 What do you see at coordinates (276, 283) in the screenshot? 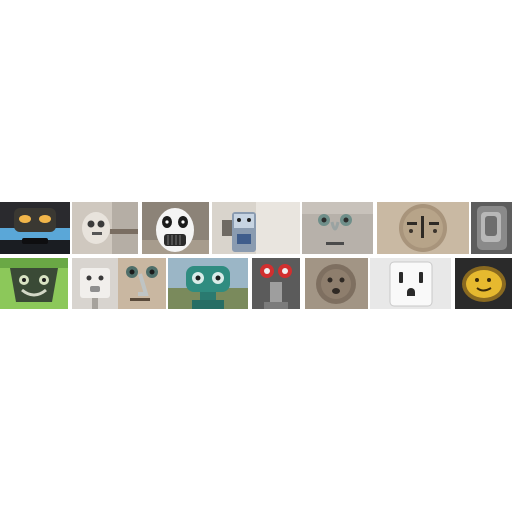
I see `red-knobs-face` at bounding box center [276, 283].